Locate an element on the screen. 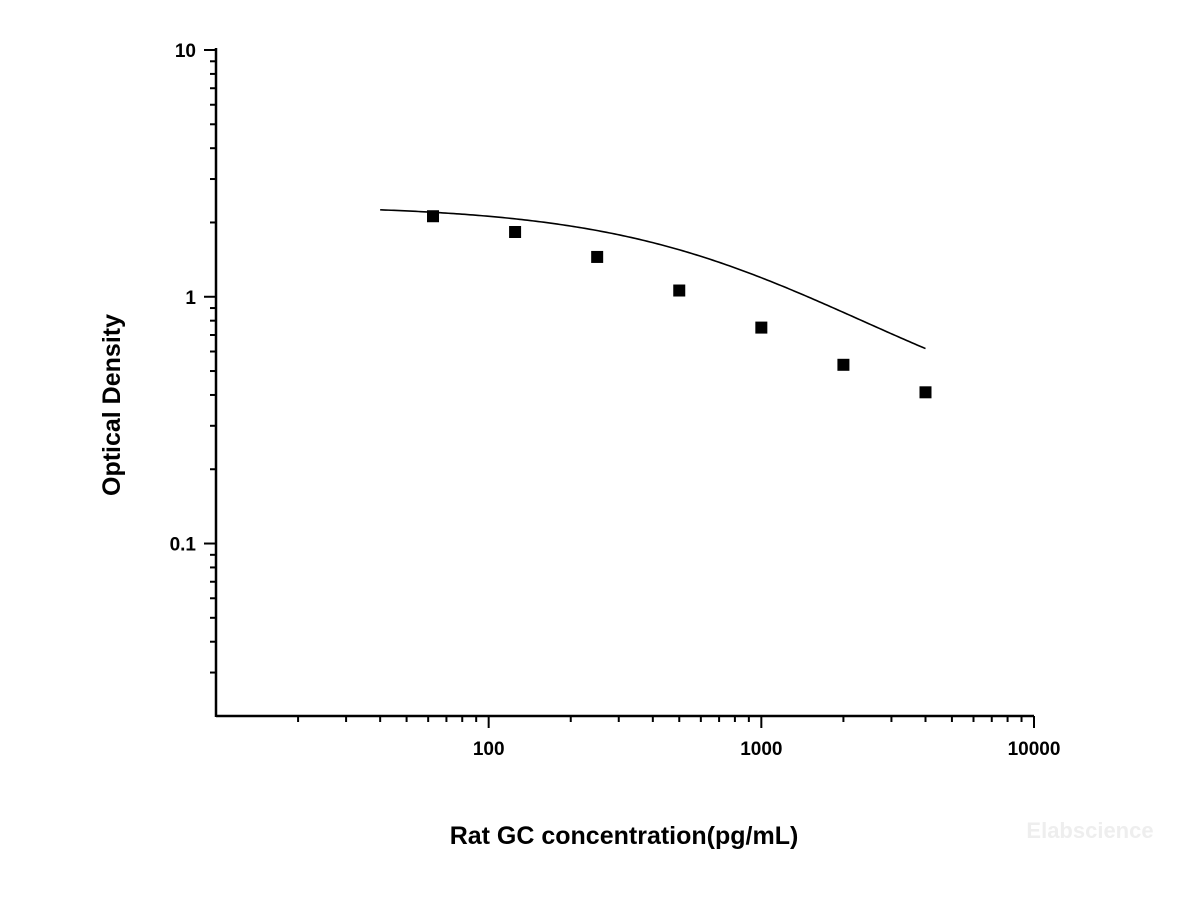  data-points-layer is located at coordinates (679, 304).